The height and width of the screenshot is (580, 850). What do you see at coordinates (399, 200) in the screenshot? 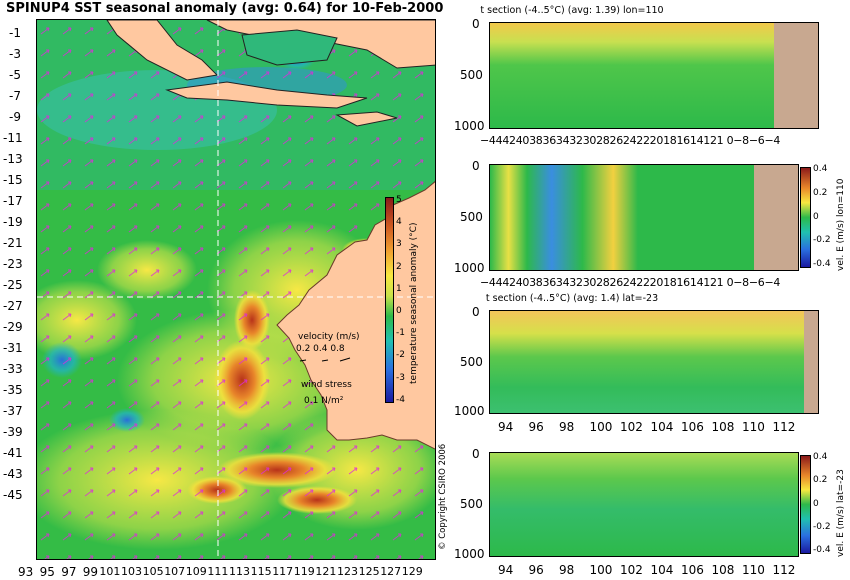
I see `map-colorbar-tick: 5` at bounding box center [399, 200].